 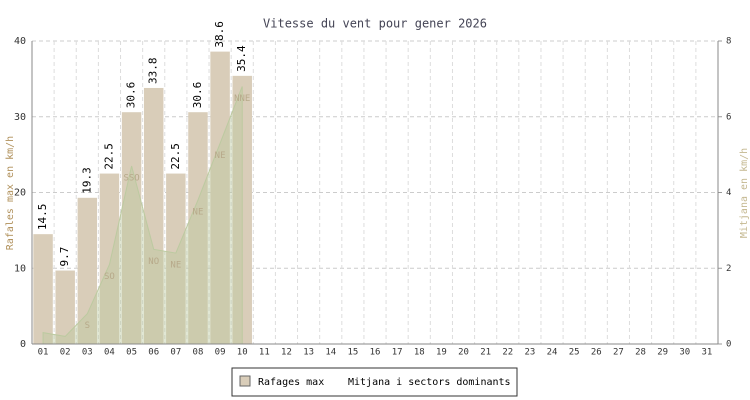 What do you see at coordinates (728, 42) in the screenshot?
I see `y2-tick-label: 8` at bounding box center [728, 42].